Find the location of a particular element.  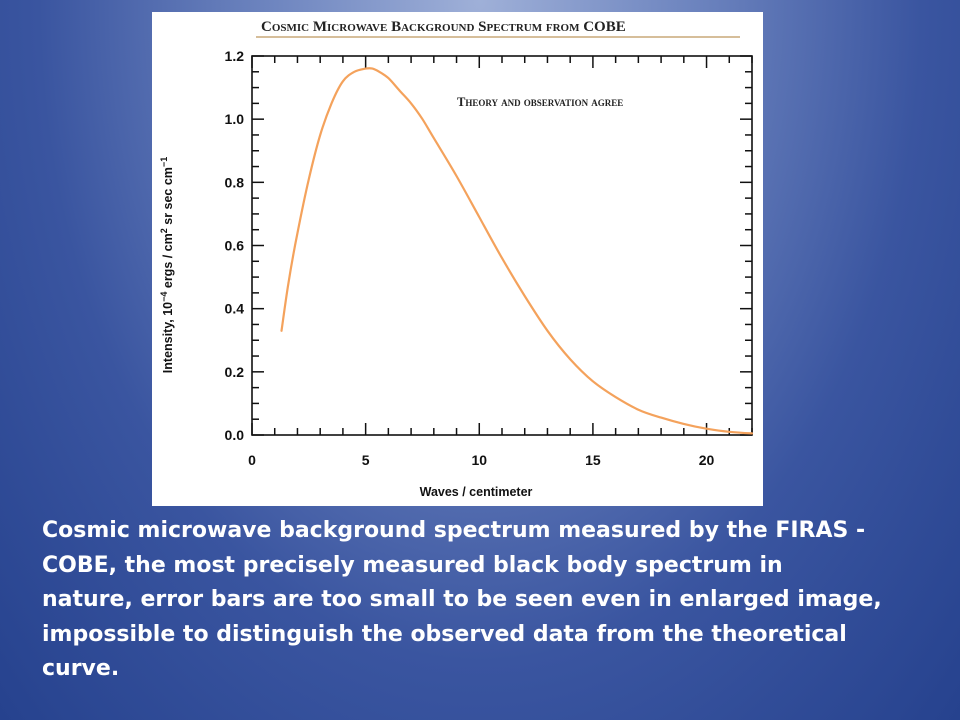

y-tick-label: 1.2 is located at coordinates (235, 56).